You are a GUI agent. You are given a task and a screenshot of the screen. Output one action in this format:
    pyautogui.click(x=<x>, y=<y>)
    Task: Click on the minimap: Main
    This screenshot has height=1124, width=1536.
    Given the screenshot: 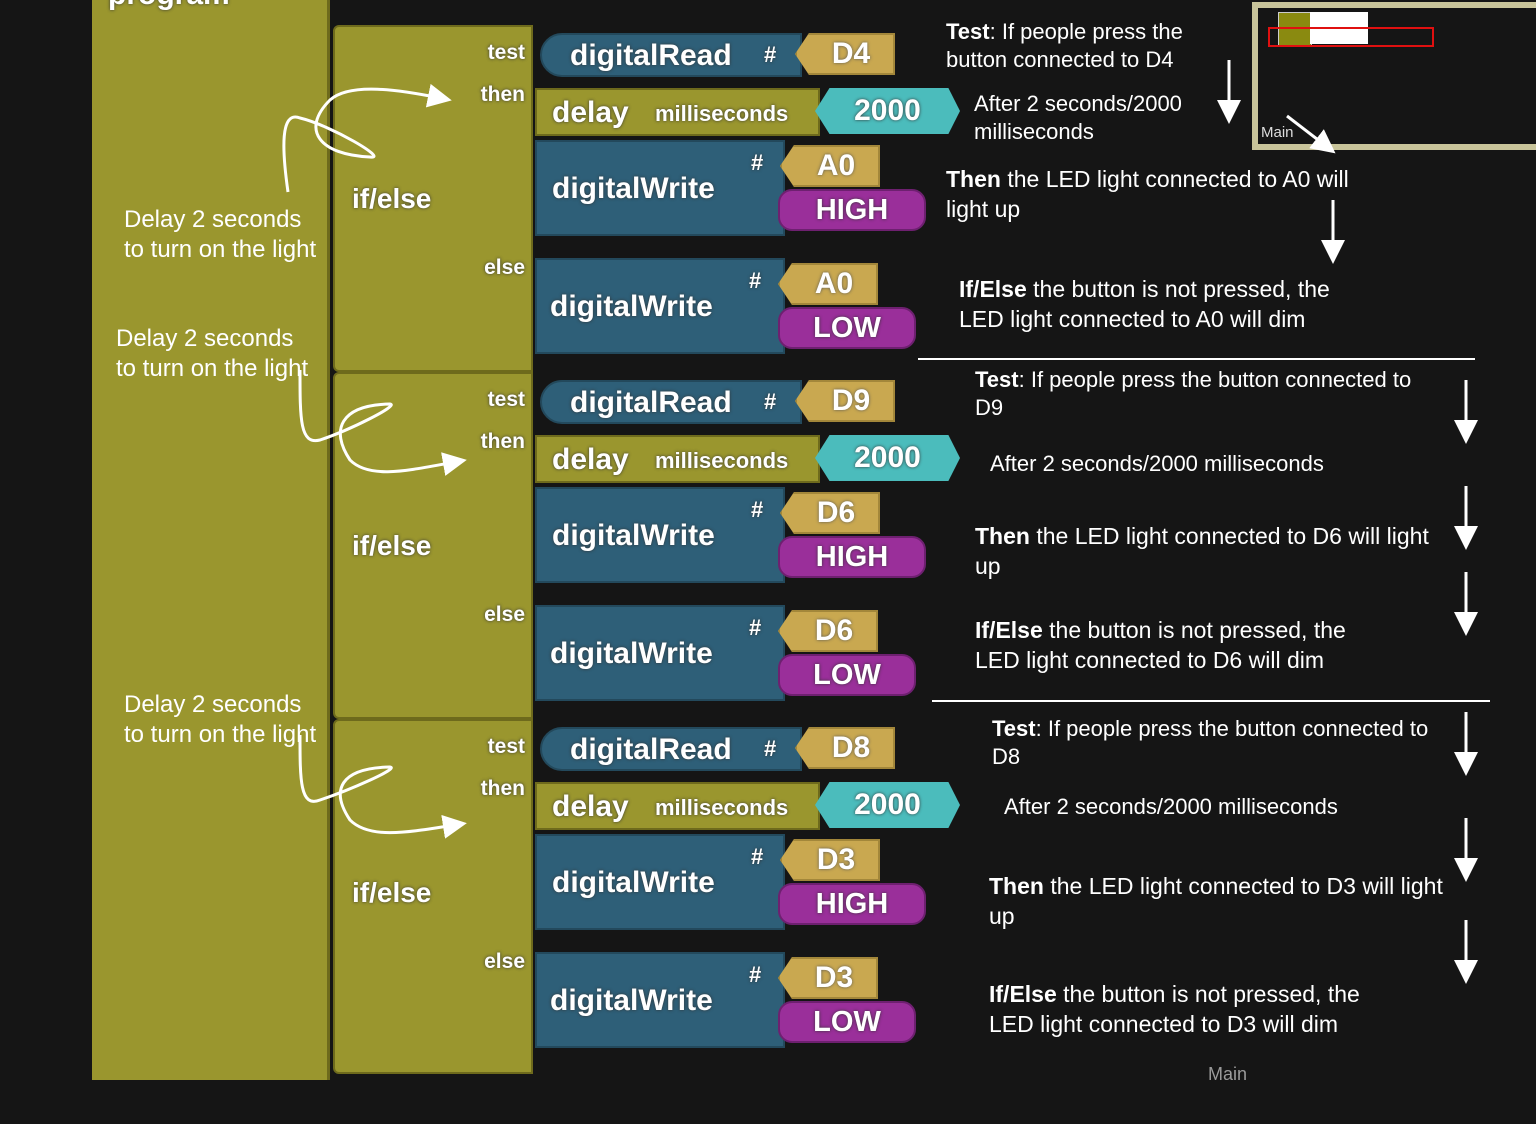 What is the action you would take?
    pyautogui.click(x=1394, y=76)
    